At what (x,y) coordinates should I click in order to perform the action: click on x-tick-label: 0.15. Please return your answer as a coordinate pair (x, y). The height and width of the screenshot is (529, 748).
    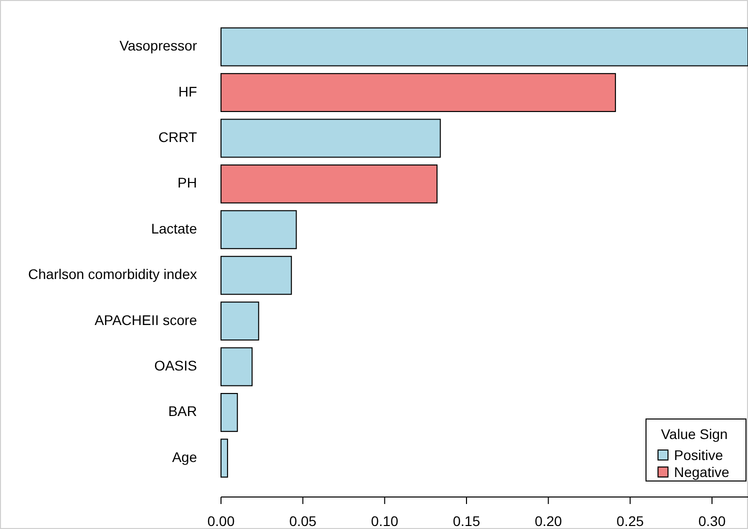
    Looking at the image, I should click on (466, 521).